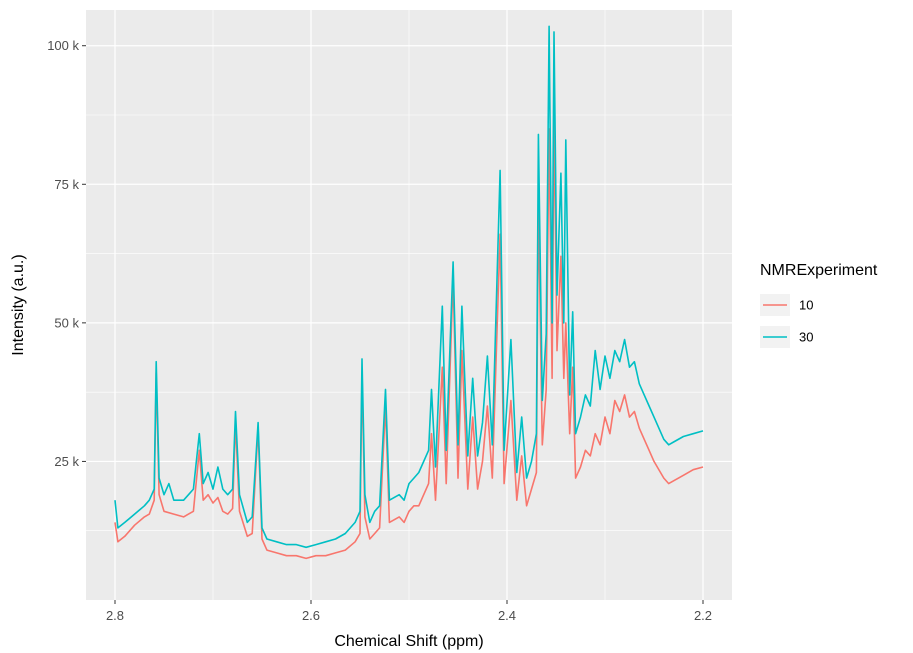 This screenshot has width=913, height=653. Describe the element at coordinates (703, 615) in the screenshot. I see `x-tick-label: 2.2` at that location.